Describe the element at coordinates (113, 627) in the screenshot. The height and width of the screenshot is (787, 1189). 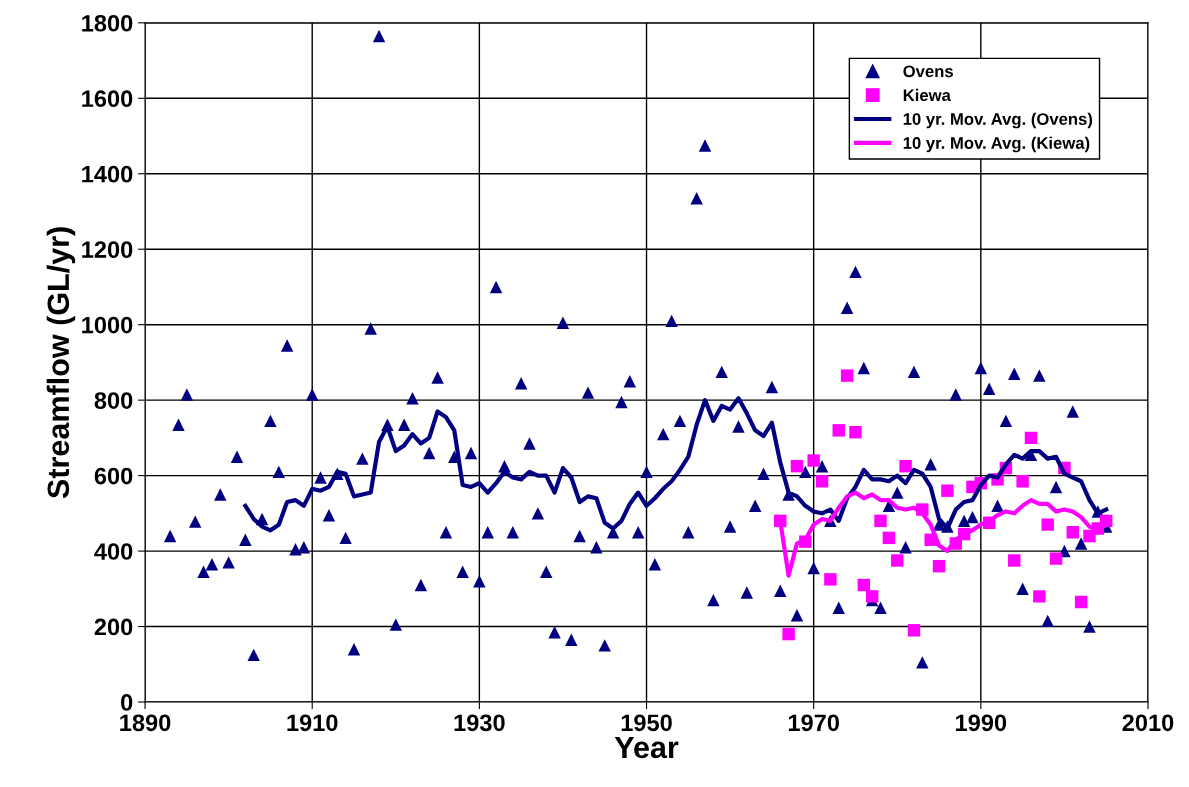
I see `y-tick-label: 200` at that location.